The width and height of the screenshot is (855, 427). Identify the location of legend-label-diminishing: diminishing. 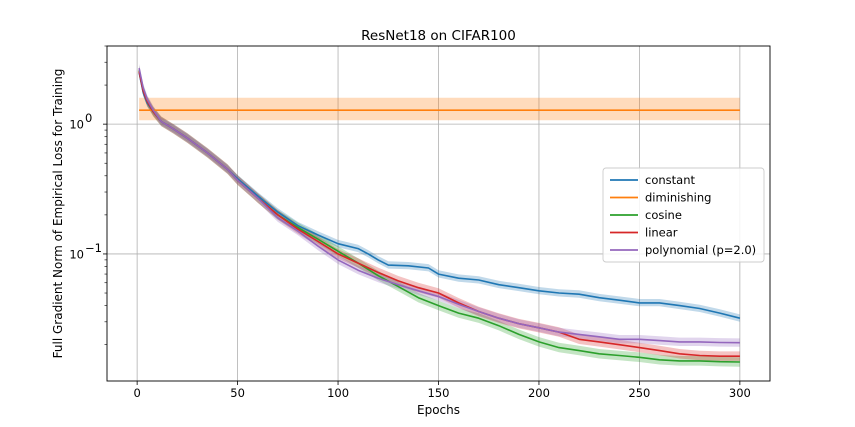
(678, 198).